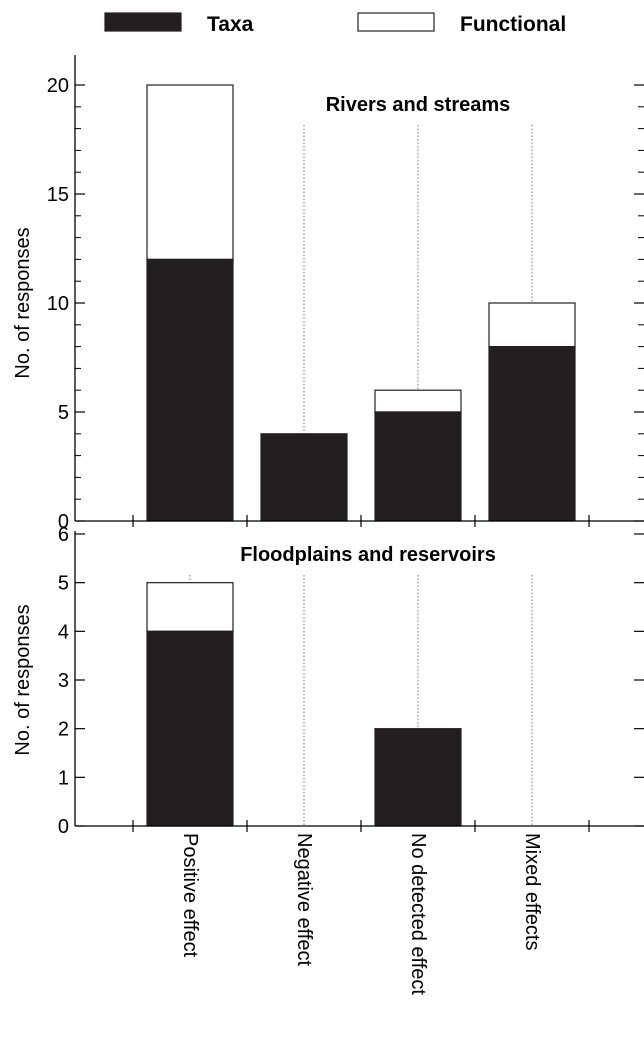  Describe the element at coordinates (532, 891) in the screenshot. I see `category-label: Mixed effects` at that location.